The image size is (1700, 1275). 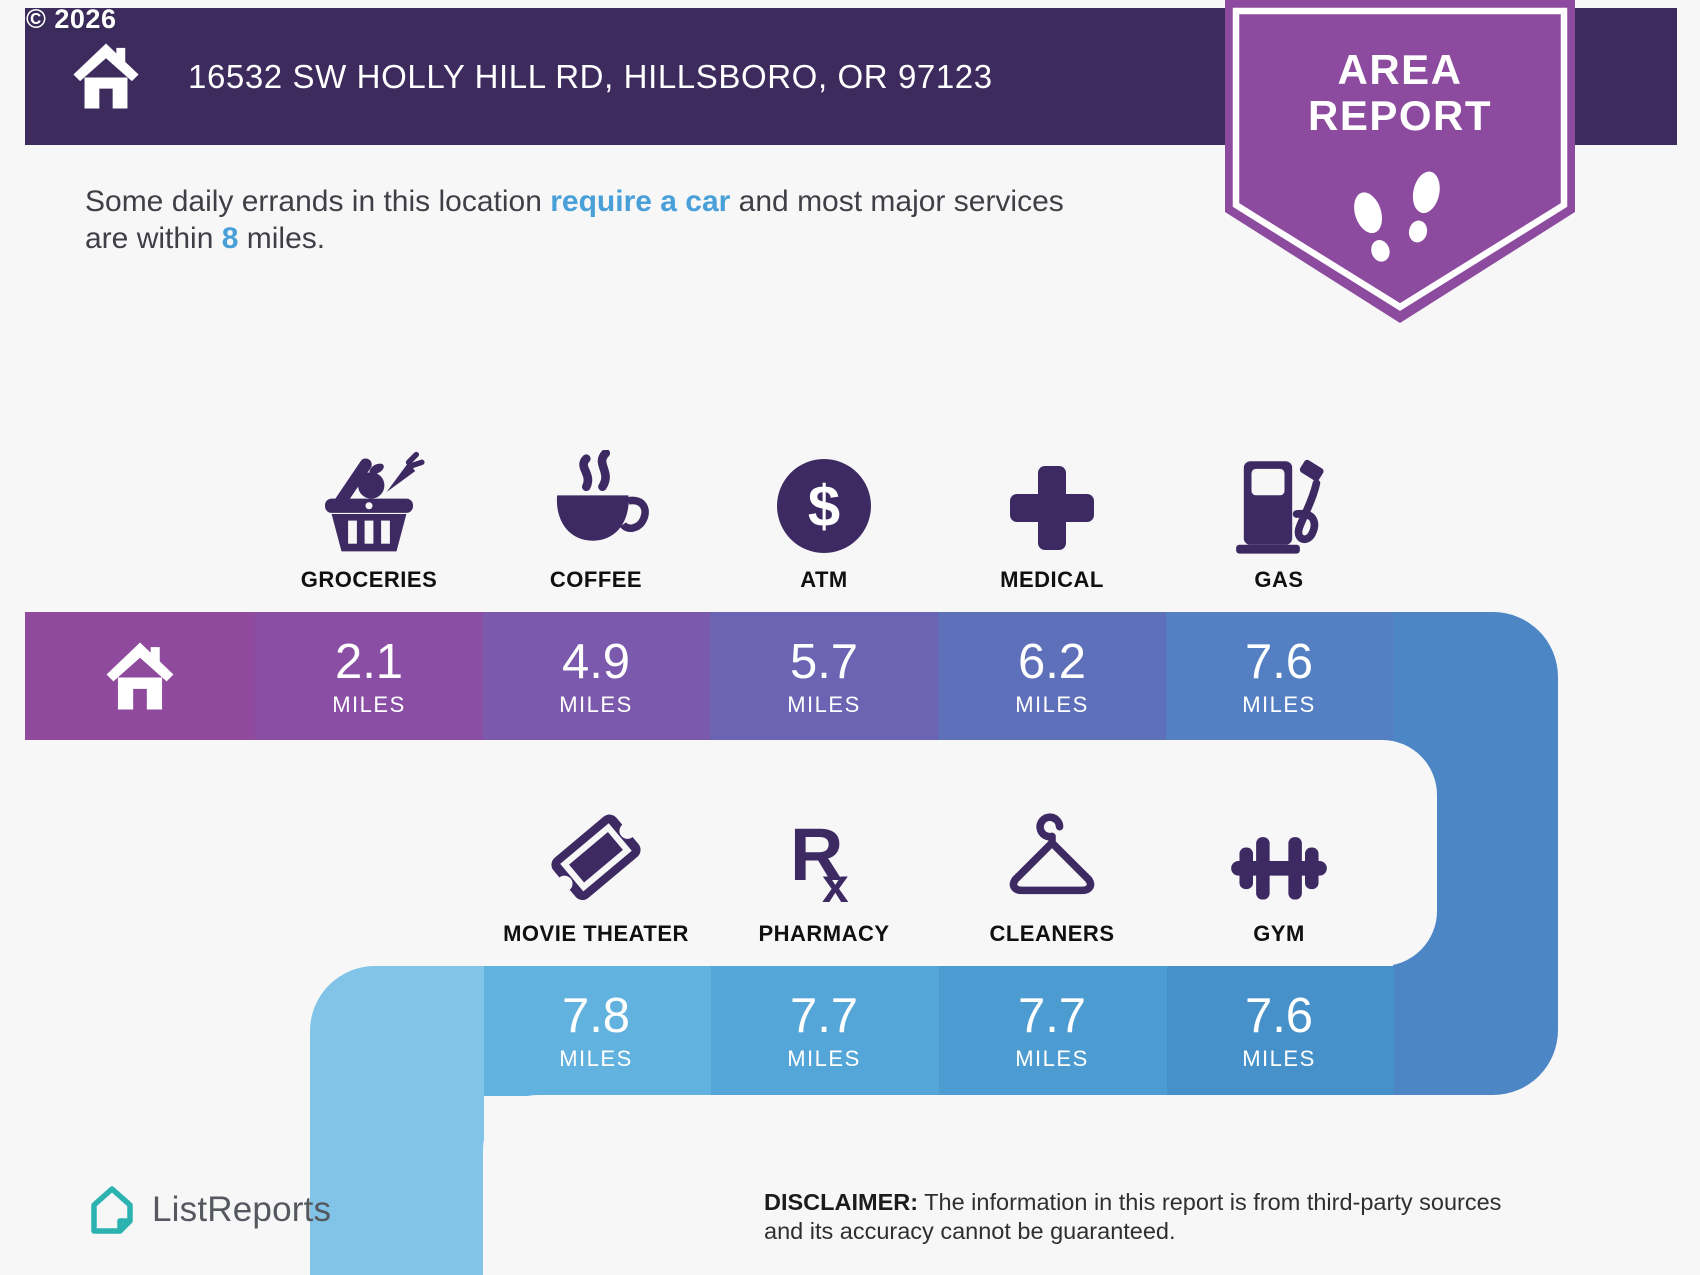 What do you see at coordinates (1279, 855) in the screenshot?
I see `gym-icon` at bounding box center [1279, 855].